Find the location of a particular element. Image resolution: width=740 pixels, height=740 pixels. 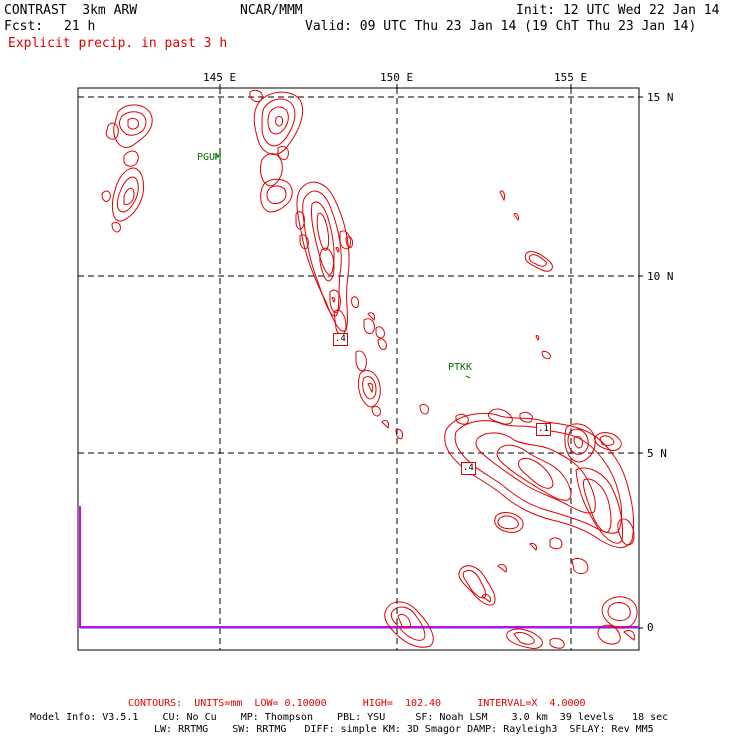

lat-label-10n: 10 N is located at coordinates (660, 276).